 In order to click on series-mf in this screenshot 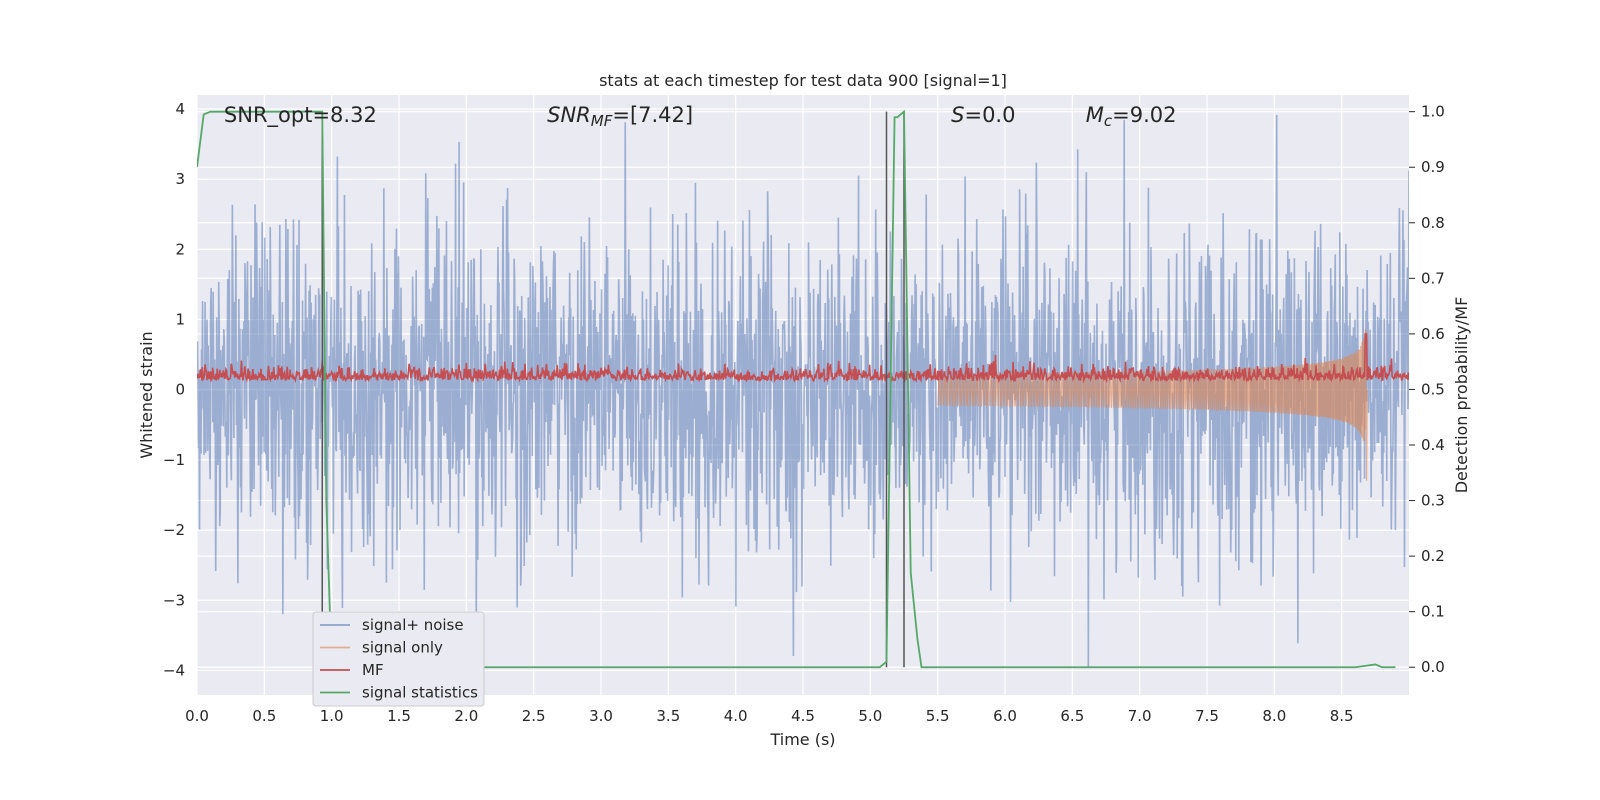, I will do `click(803, 358)`.